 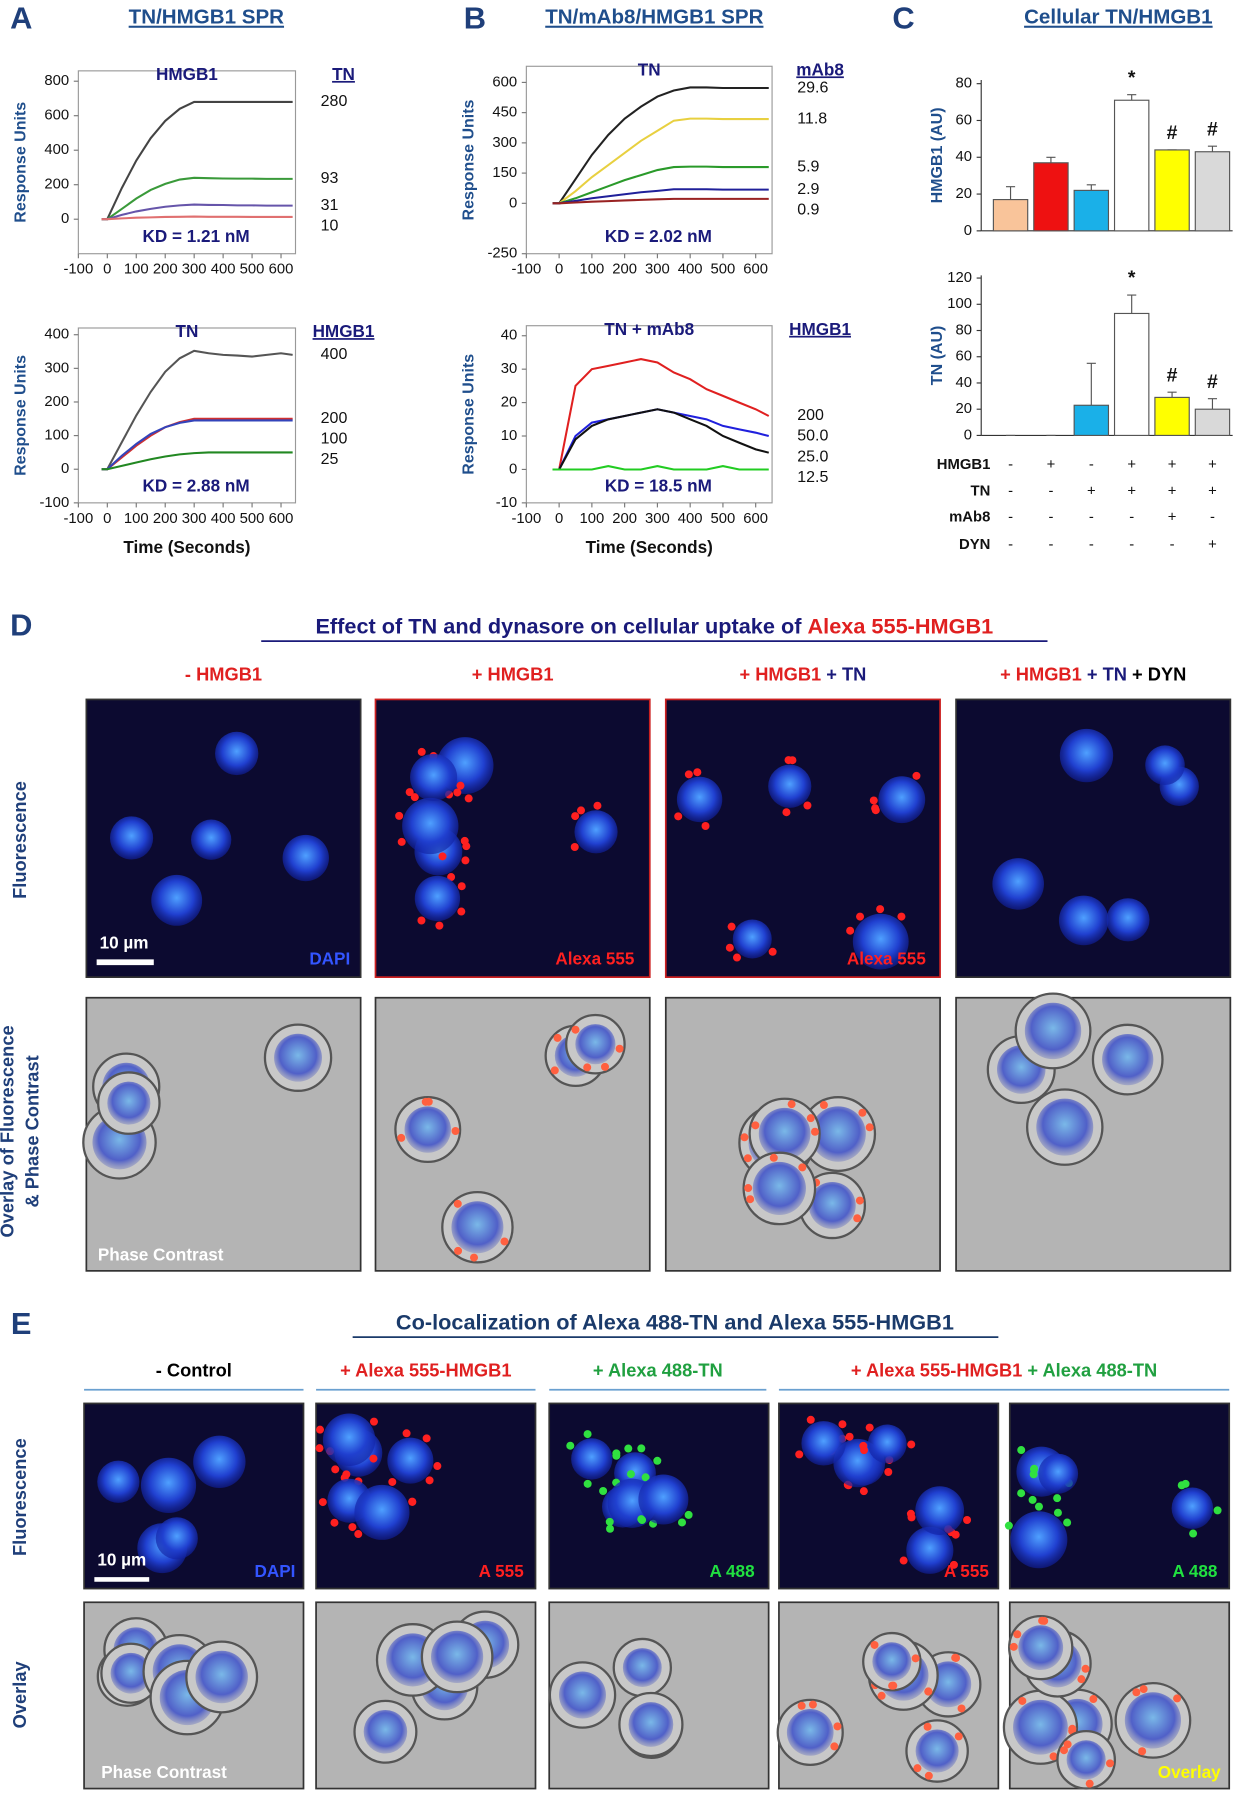 What do you see at coordinates (820, 329) in the screenshot?
I see `legend-title: HMGB1` at bounding box center [820, 329].